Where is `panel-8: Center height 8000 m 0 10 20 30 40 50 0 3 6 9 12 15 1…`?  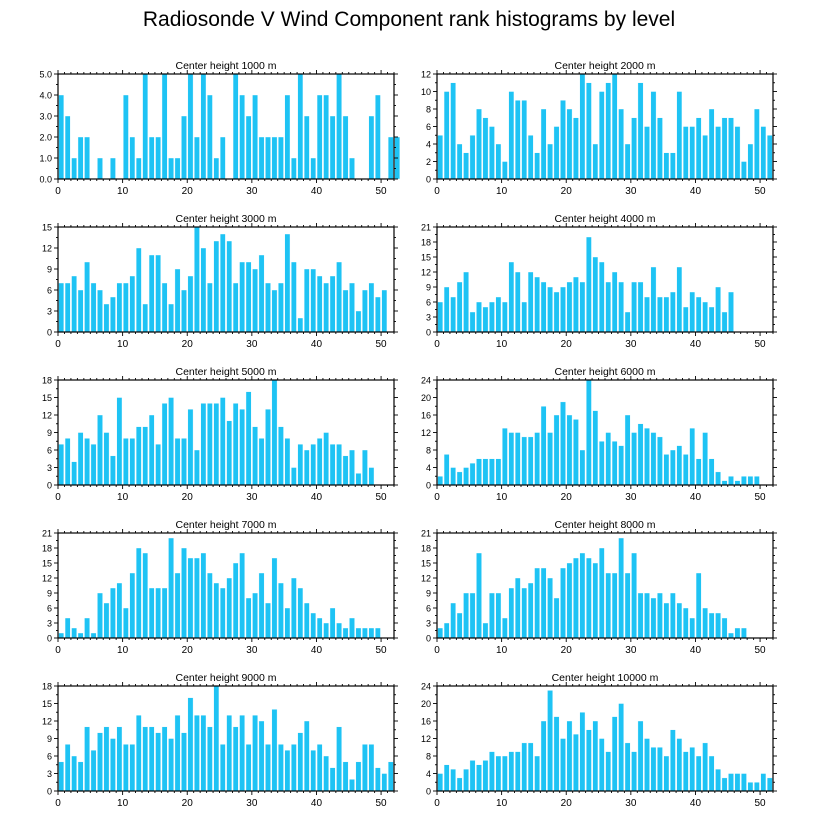
panel-8: Center height 8000 m 0 10 20 30 40 50 0 3 6 9 12 15 1… is located at coordinates (599, 587).